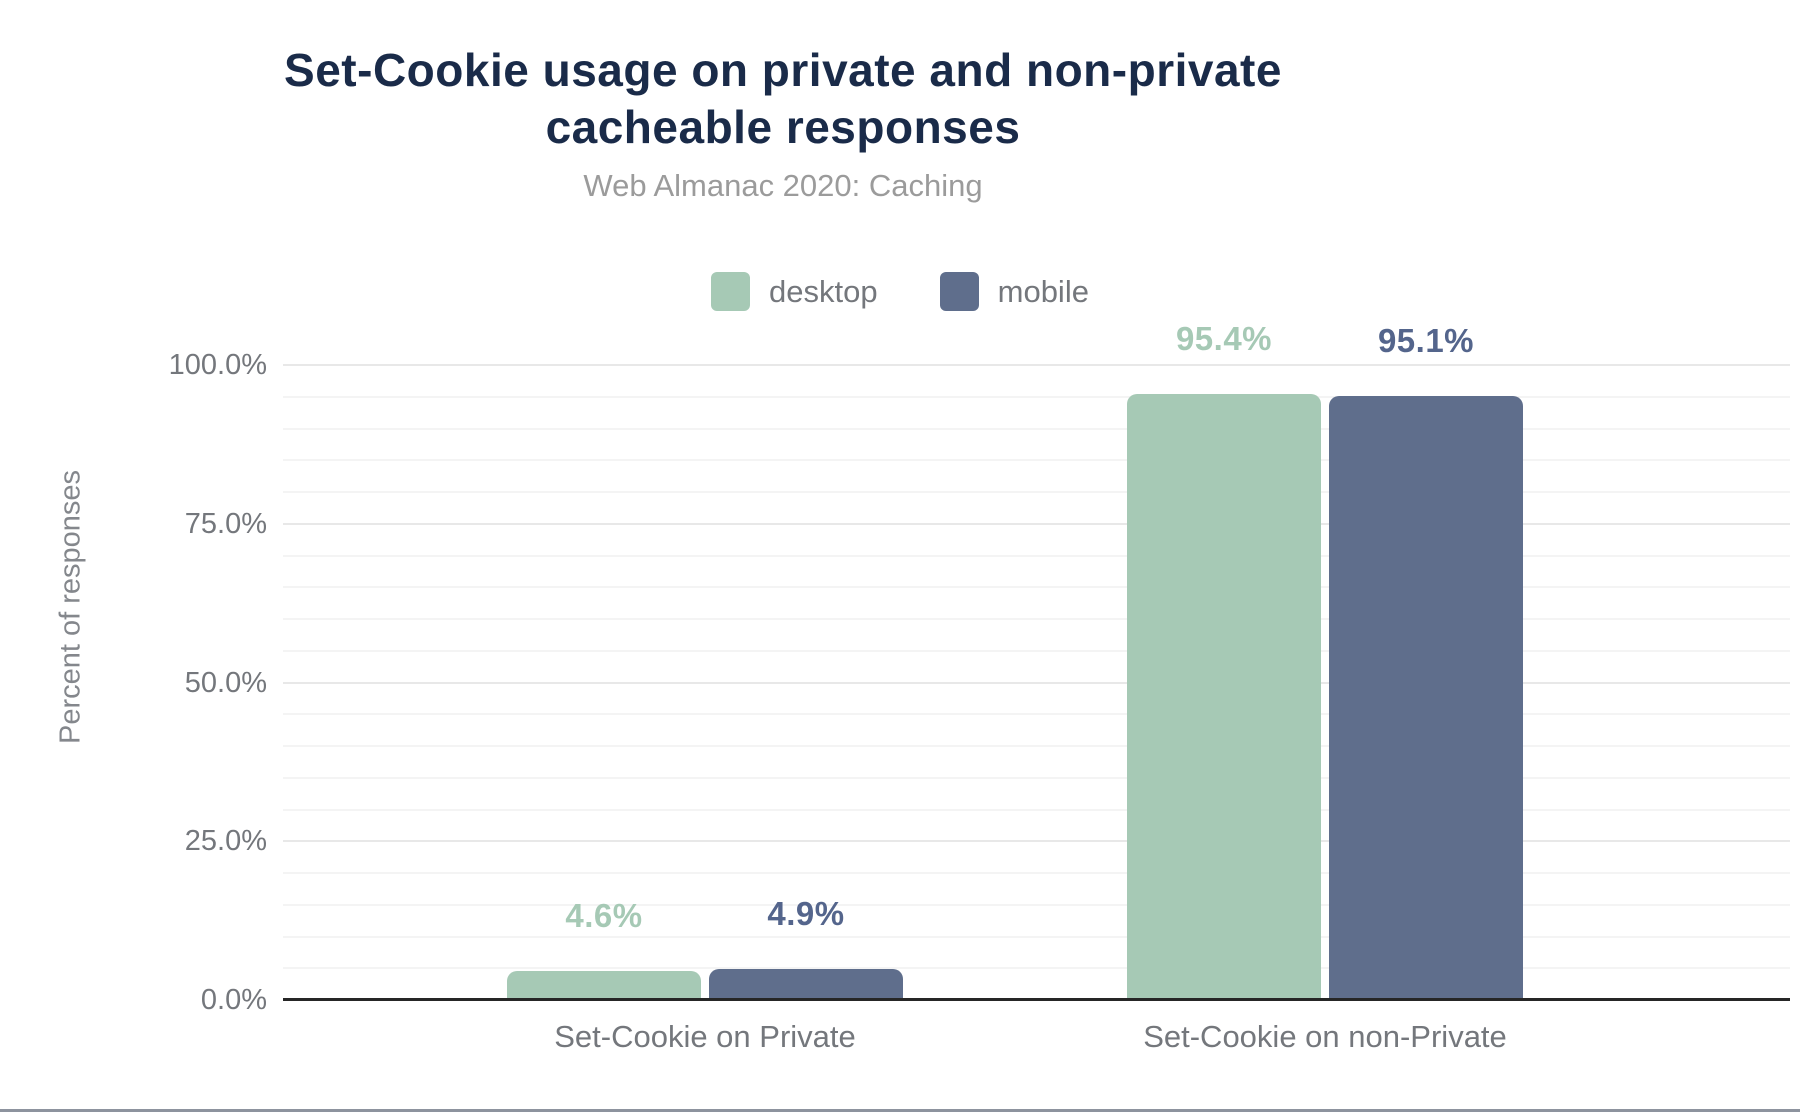 The height and width of the screenshot is (1113, 1800). Describe the element at coordinates (1036, 936) in the screenshot. I see `gridline-10pct` at that location.